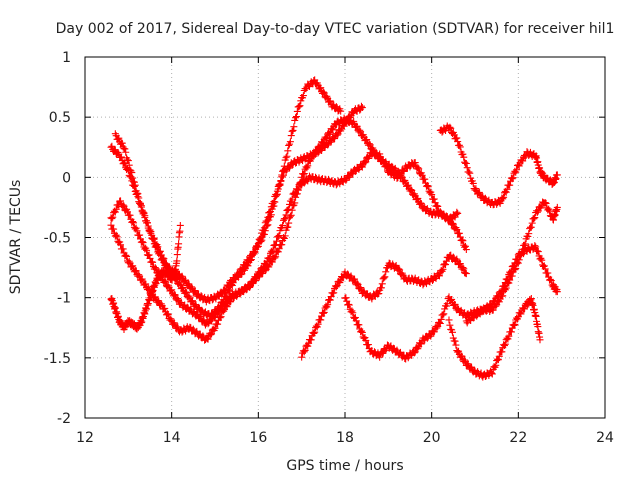 Image resolution: width=640 pixels, height=480 pixels. I want to click on x-tick-label-4: 20, so click(432, 438).